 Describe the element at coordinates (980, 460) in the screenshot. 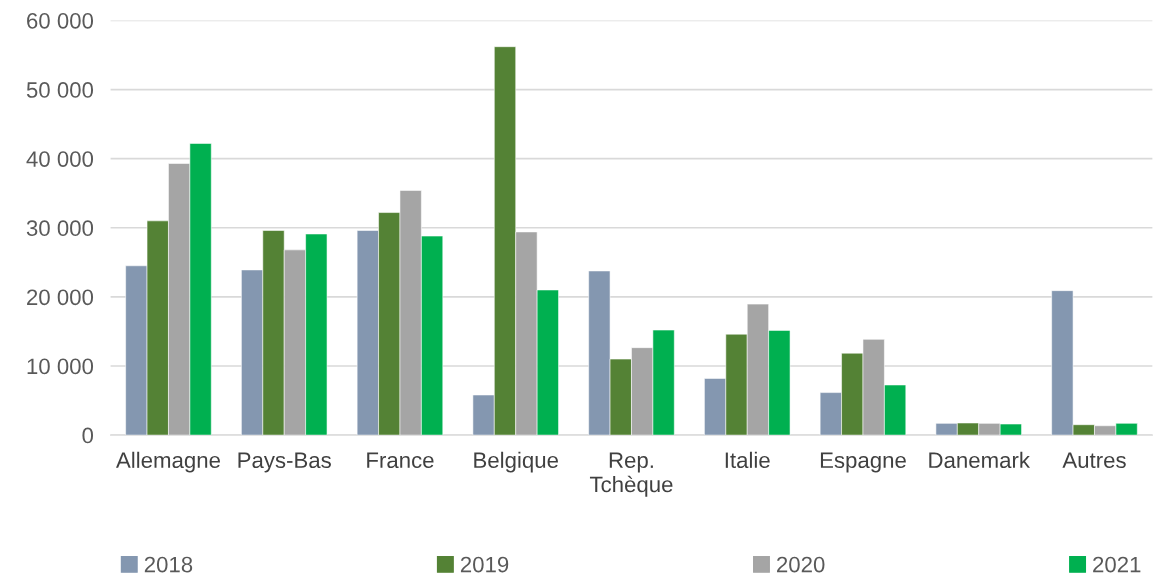

I see `x-tick-label: Danemark` at that location.